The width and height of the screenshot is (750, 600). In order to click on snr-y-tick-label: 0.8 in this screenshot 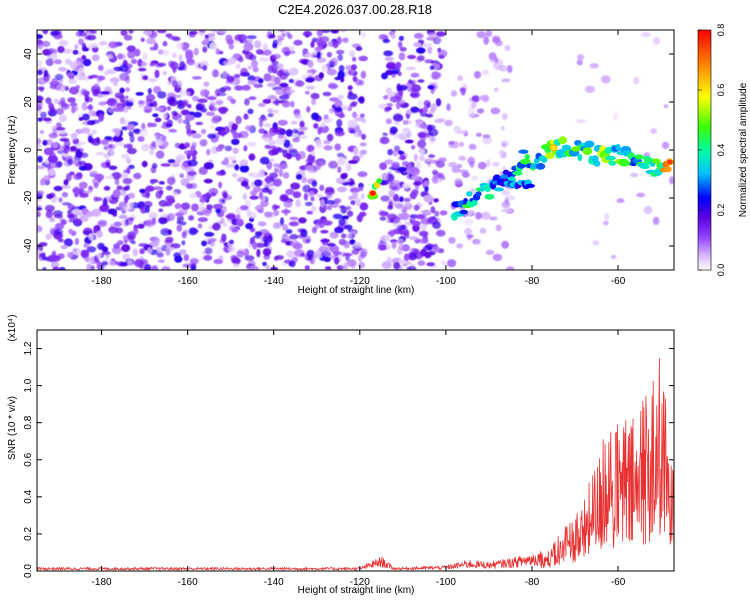, I will do `click(28, 422)`.